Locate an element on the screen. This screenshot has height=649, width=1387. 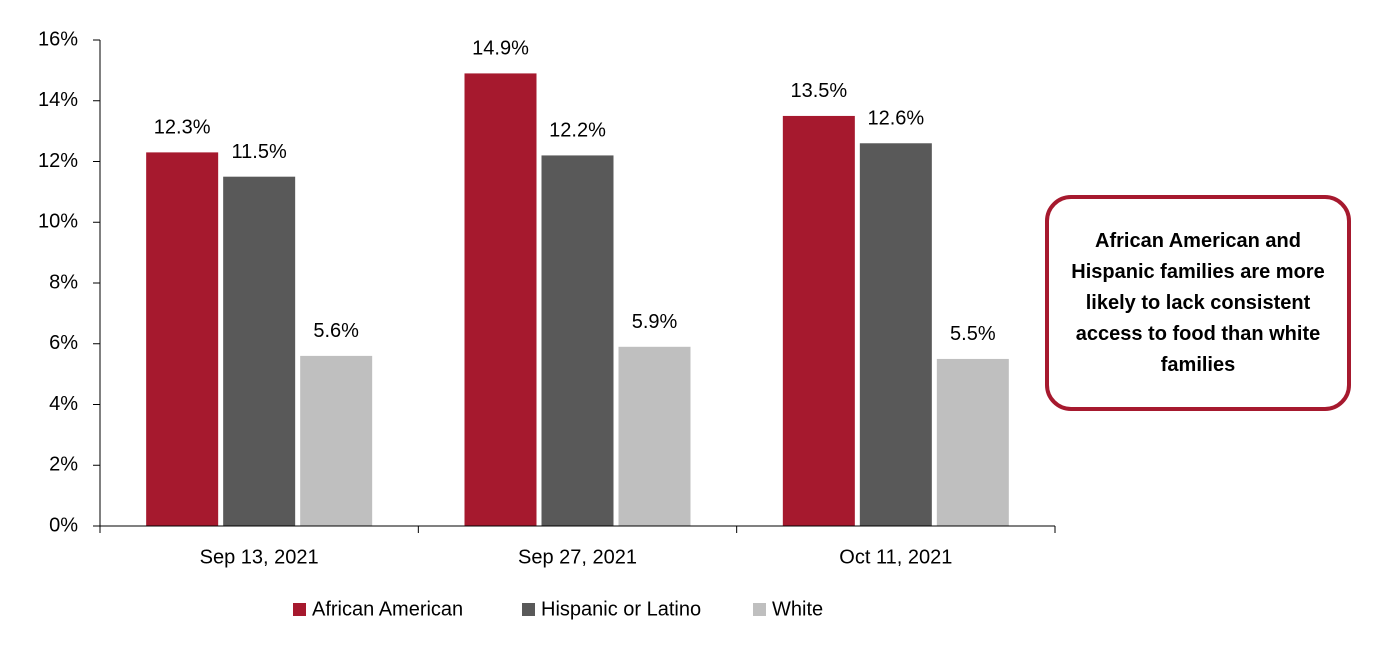
y-tick-label: 0% is located at coordinates (63, 525).